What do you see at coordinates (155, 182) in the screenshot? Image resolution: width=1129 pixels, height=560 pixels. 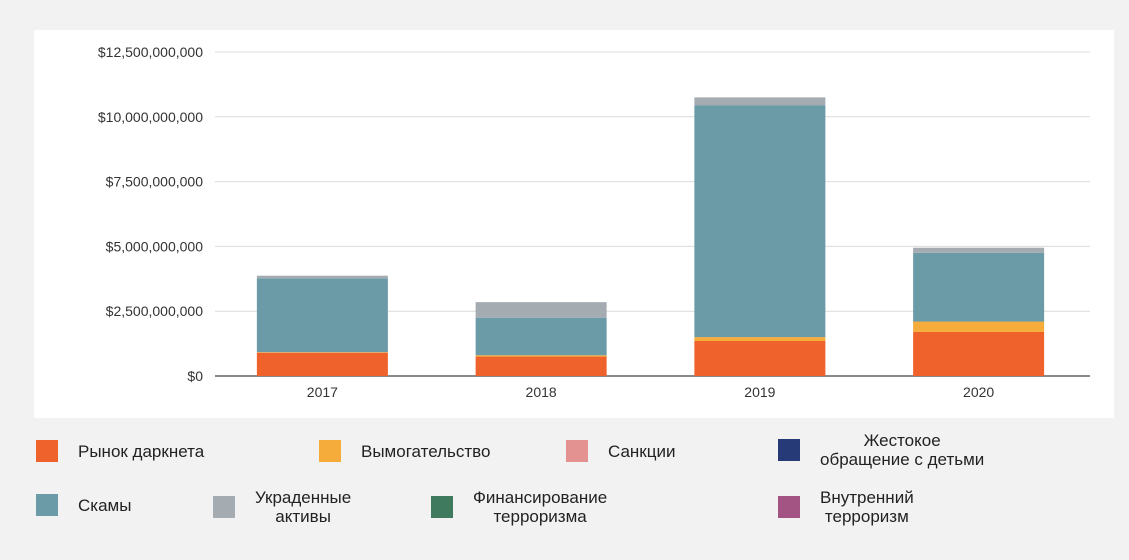 I see `y-tick-label: $7,500,000,000` at bounding box center [155, 182].